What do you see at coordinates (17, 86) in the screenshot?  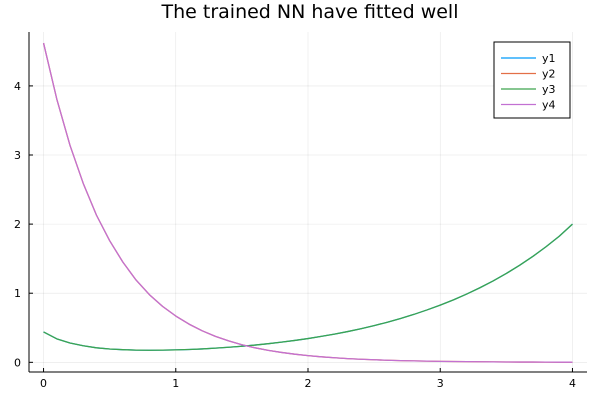 I see `y-tick-label: 4` at bounding box center [17, 86].